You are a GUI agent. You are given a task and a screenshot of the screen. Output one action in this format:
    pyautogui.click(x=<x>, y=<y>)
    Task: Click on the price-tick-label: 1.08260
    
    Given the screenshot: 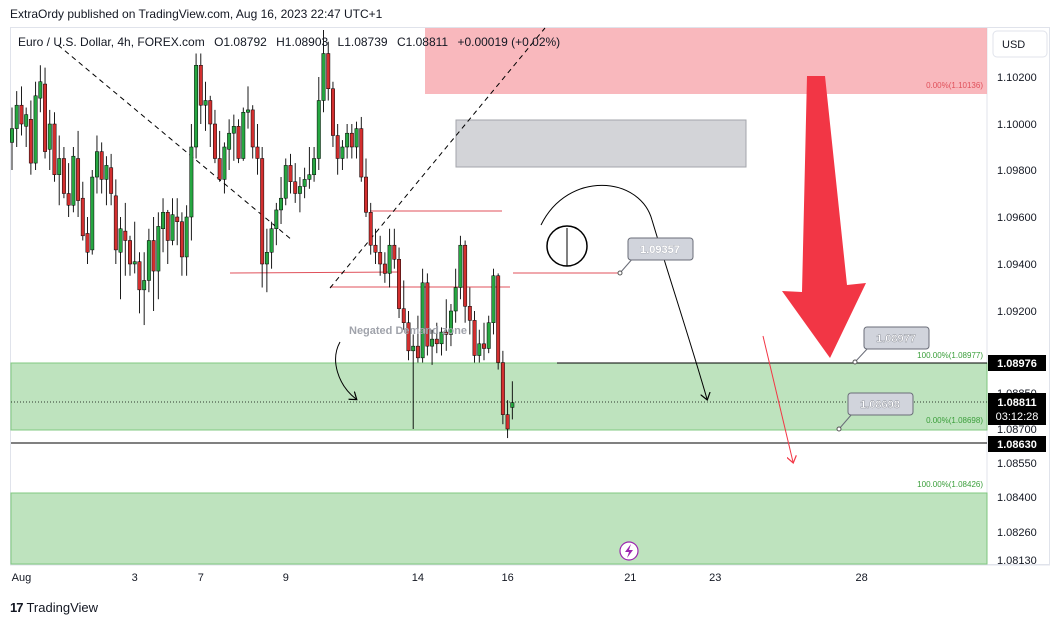 What is the action you would take?
    pyautogui.click(x=1017, y=533)
    